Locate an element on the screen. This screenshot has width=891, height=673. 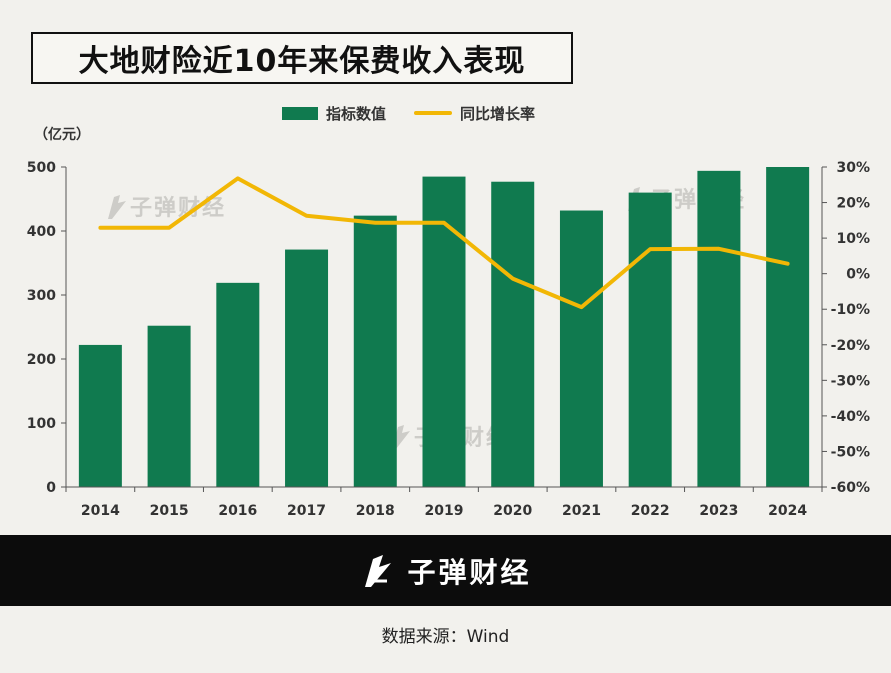
watermark-1: 子弹财经 is located at coordinates (165, 206).